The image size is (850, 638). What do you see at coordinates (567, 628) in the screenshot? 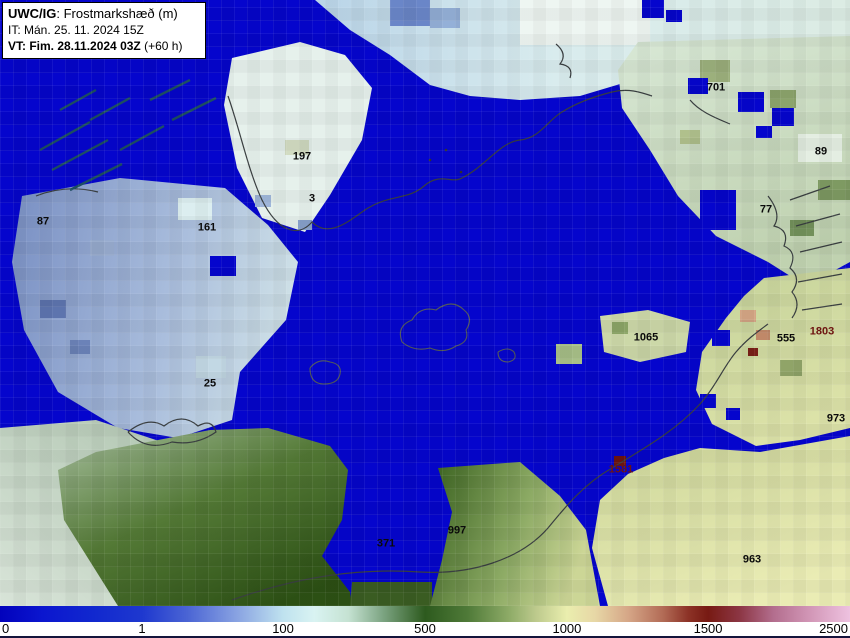
I see `tick-label: 1000` at bounding box center [567, 628].